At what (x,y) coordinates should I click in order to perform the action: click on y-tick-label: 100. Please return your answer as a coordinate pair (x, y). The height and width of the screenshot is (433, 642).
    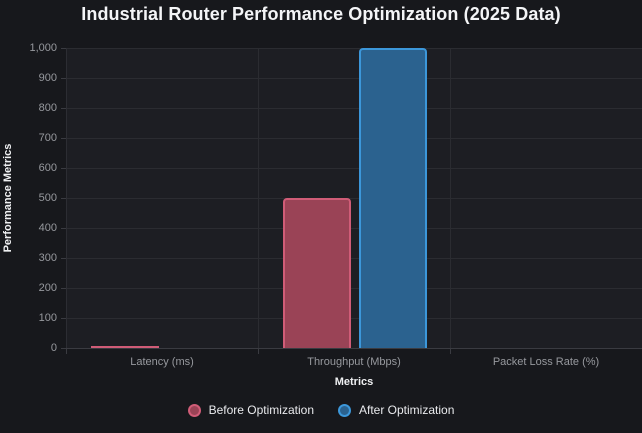
    Looking at the image, I should click on (47, 318).